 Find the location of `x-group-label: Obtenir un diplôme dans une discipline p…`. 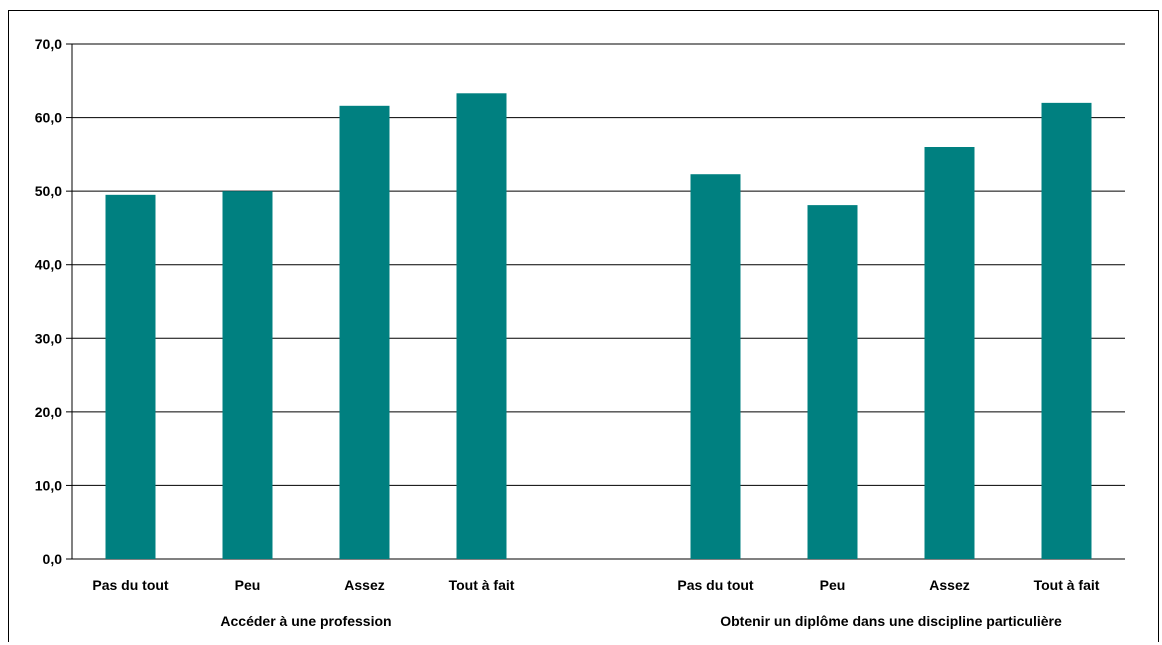

x-group-label: Obtenir un diplôme dans une discipline p… is located at coordinates (891, 621).